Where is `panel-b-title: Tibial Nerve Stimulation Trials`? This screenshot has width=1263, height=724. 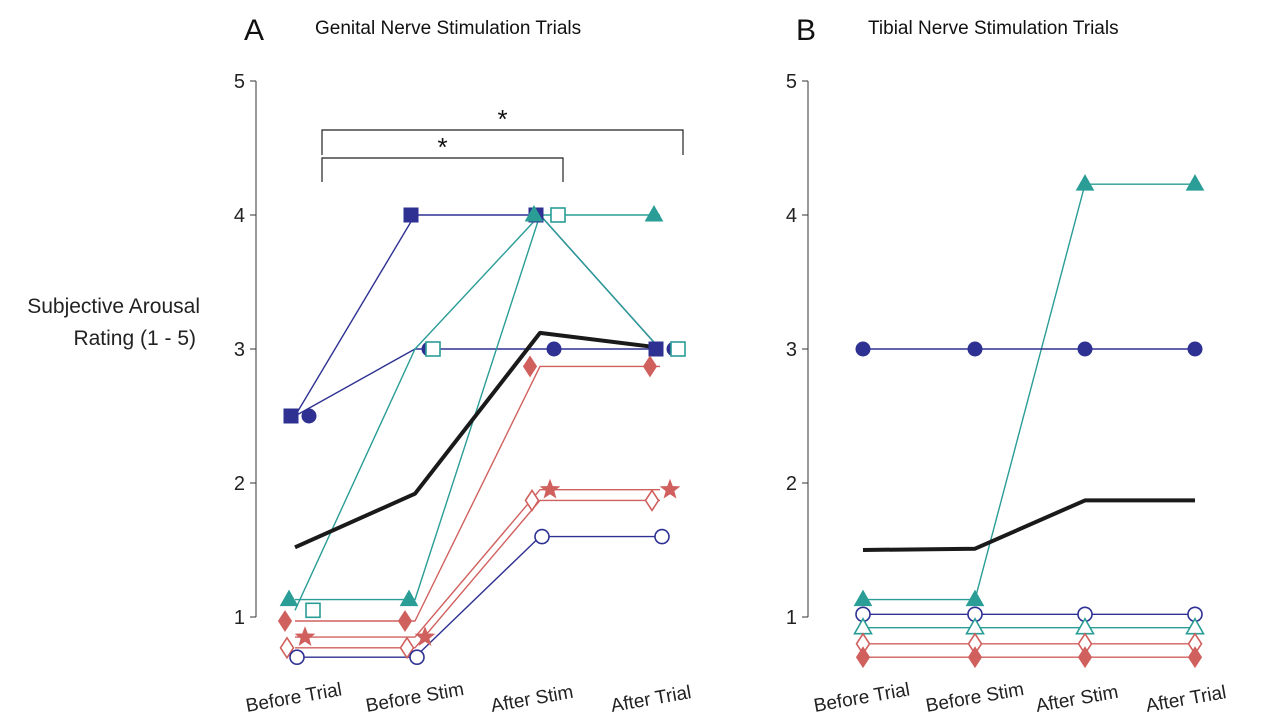
panel-b-title: Tibial Nerve Stimulation Trials is located at coordinates (993, 28).